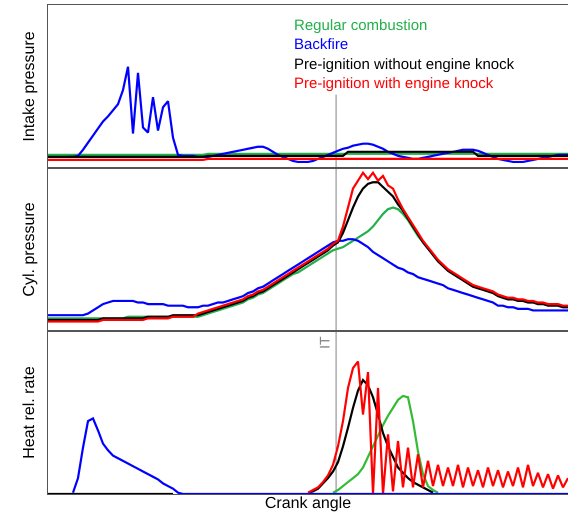  I want to click on text: Pre-ignition without engine knock, so click(404, 64).